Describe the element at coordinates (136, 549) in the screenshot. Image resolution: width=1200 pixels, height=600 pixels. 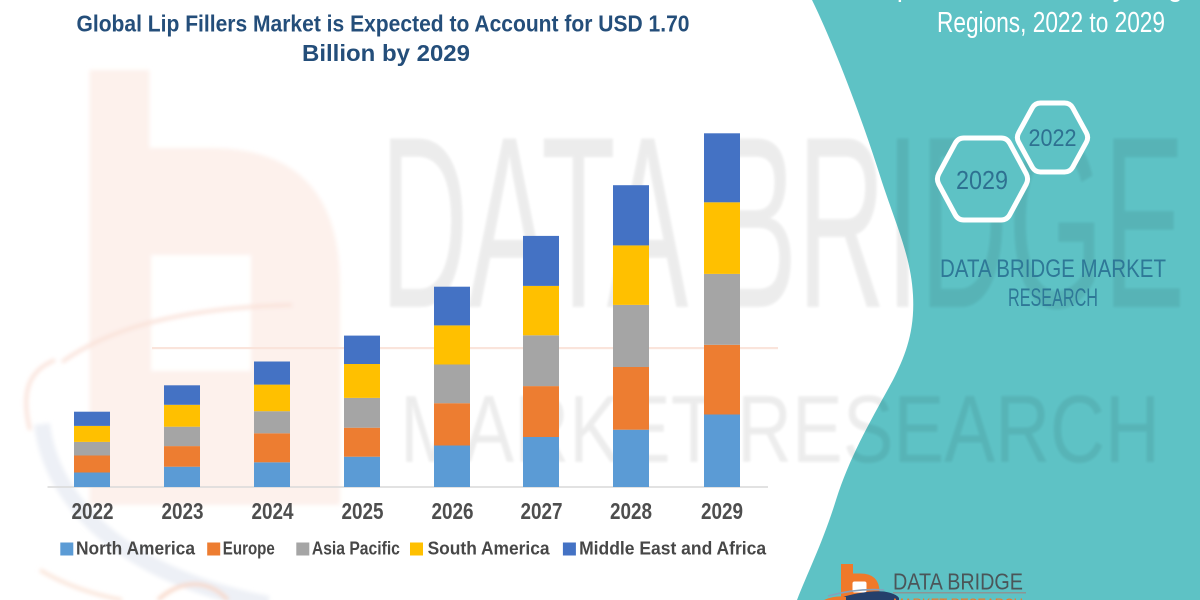
I see `svg-text: North America` at that location.